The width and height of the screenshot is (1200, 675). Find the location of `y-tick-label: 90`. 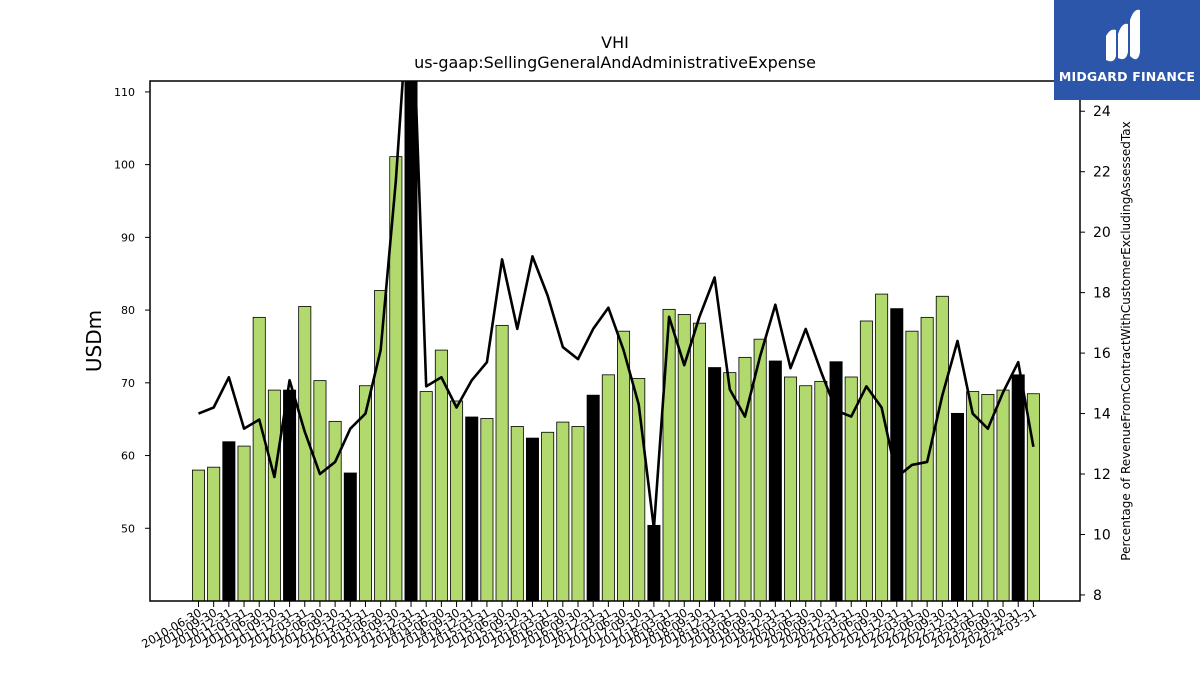

y-tick-label: 90 is located at coordinates (128, 237).